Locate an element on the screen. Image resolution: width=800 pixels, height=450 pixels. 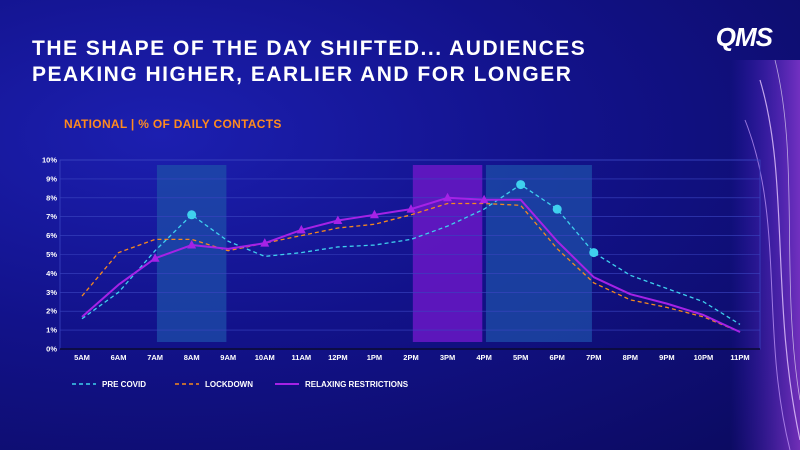
x-tick-label: 6AM is located at coordinates (119, 357).